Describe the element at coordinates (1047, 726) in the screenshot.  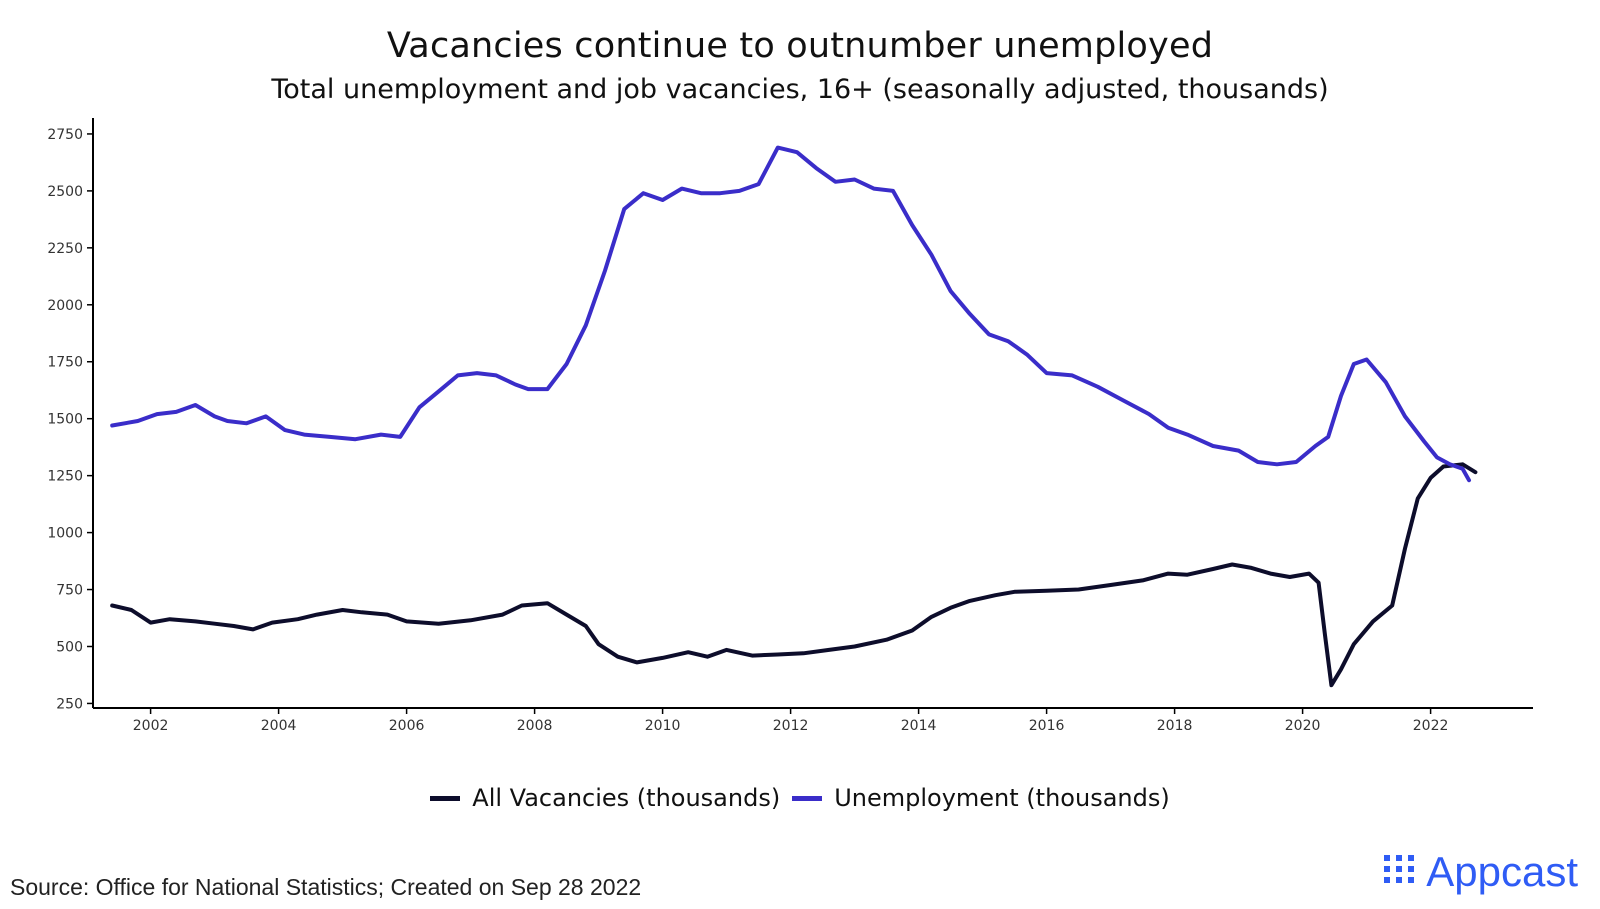
I see `x-tick-label: 2016` at that location.